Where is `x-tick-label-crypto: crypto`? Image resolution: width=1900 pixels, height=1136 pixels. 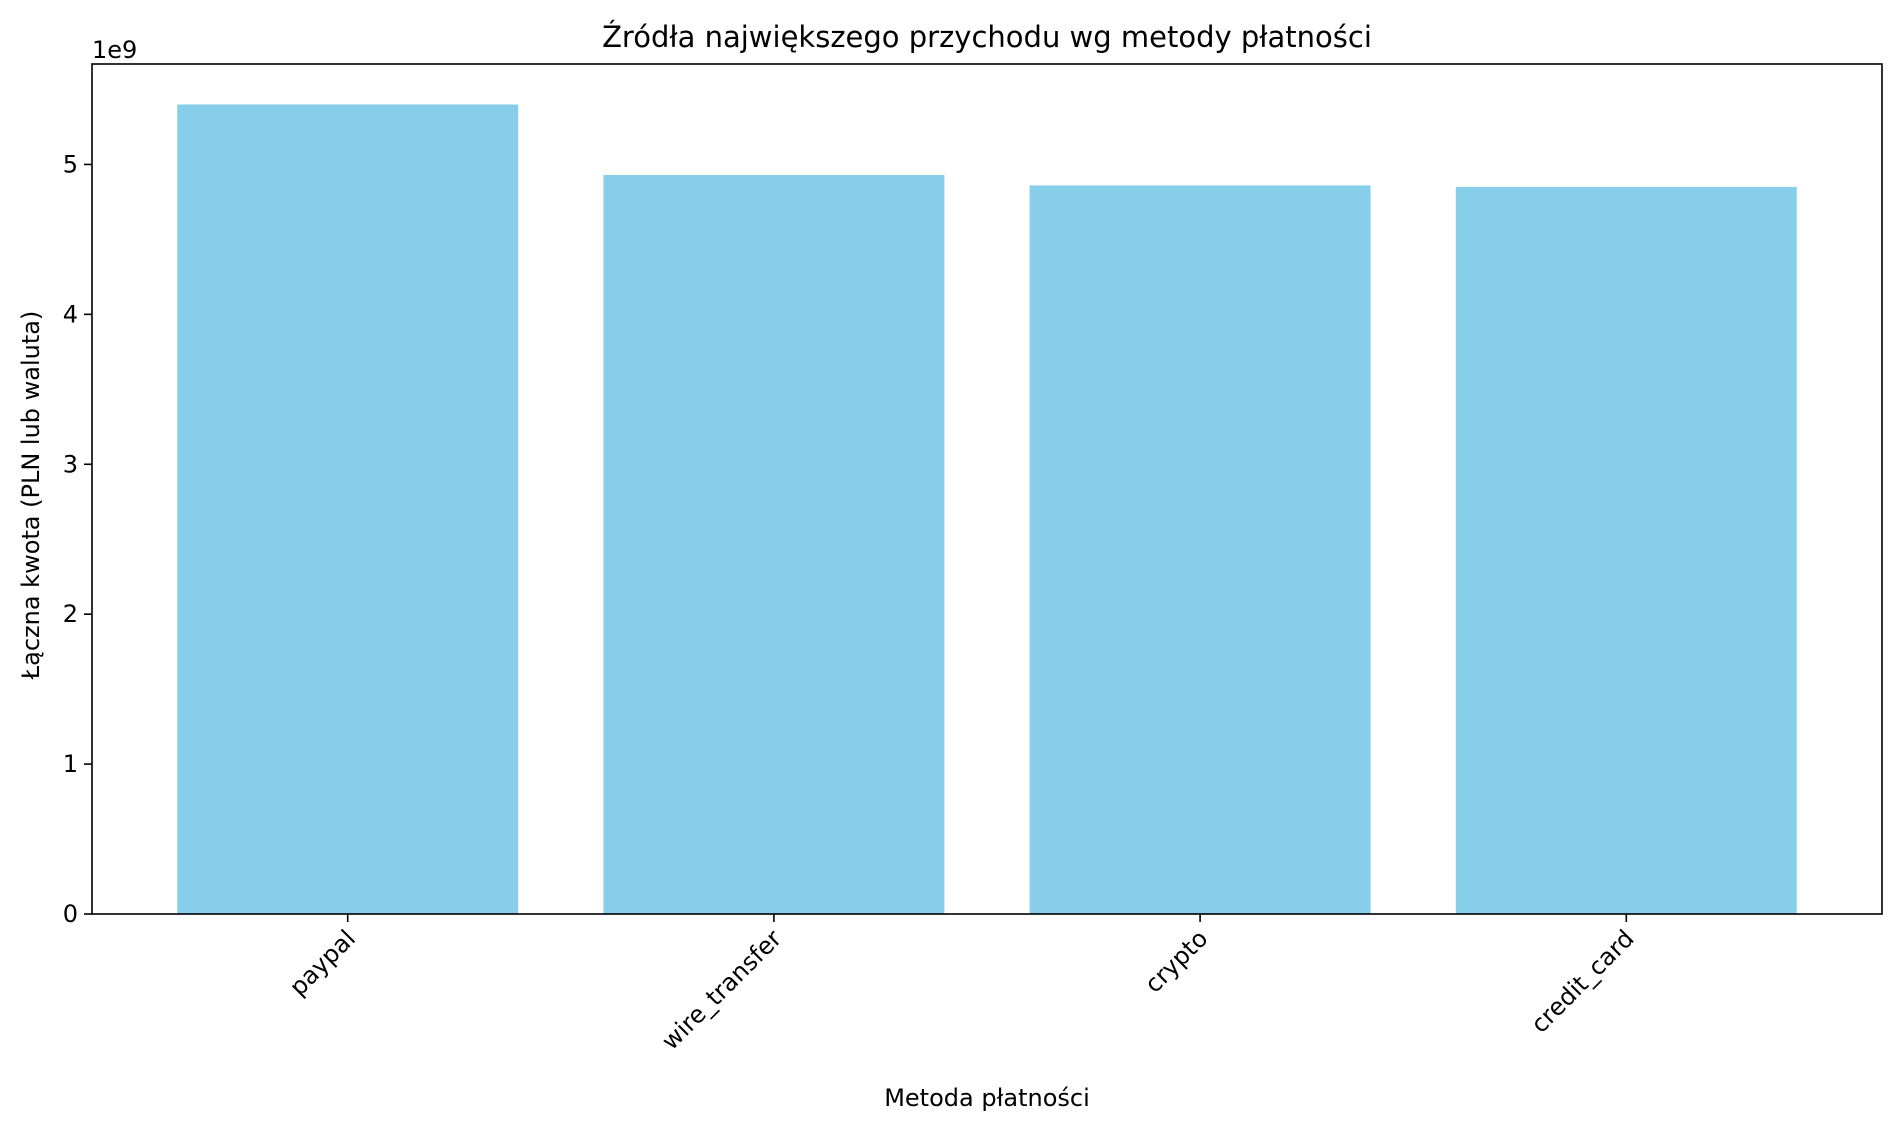
x-tick-label-crypto: crypto is located at coordinates (1176, 961).